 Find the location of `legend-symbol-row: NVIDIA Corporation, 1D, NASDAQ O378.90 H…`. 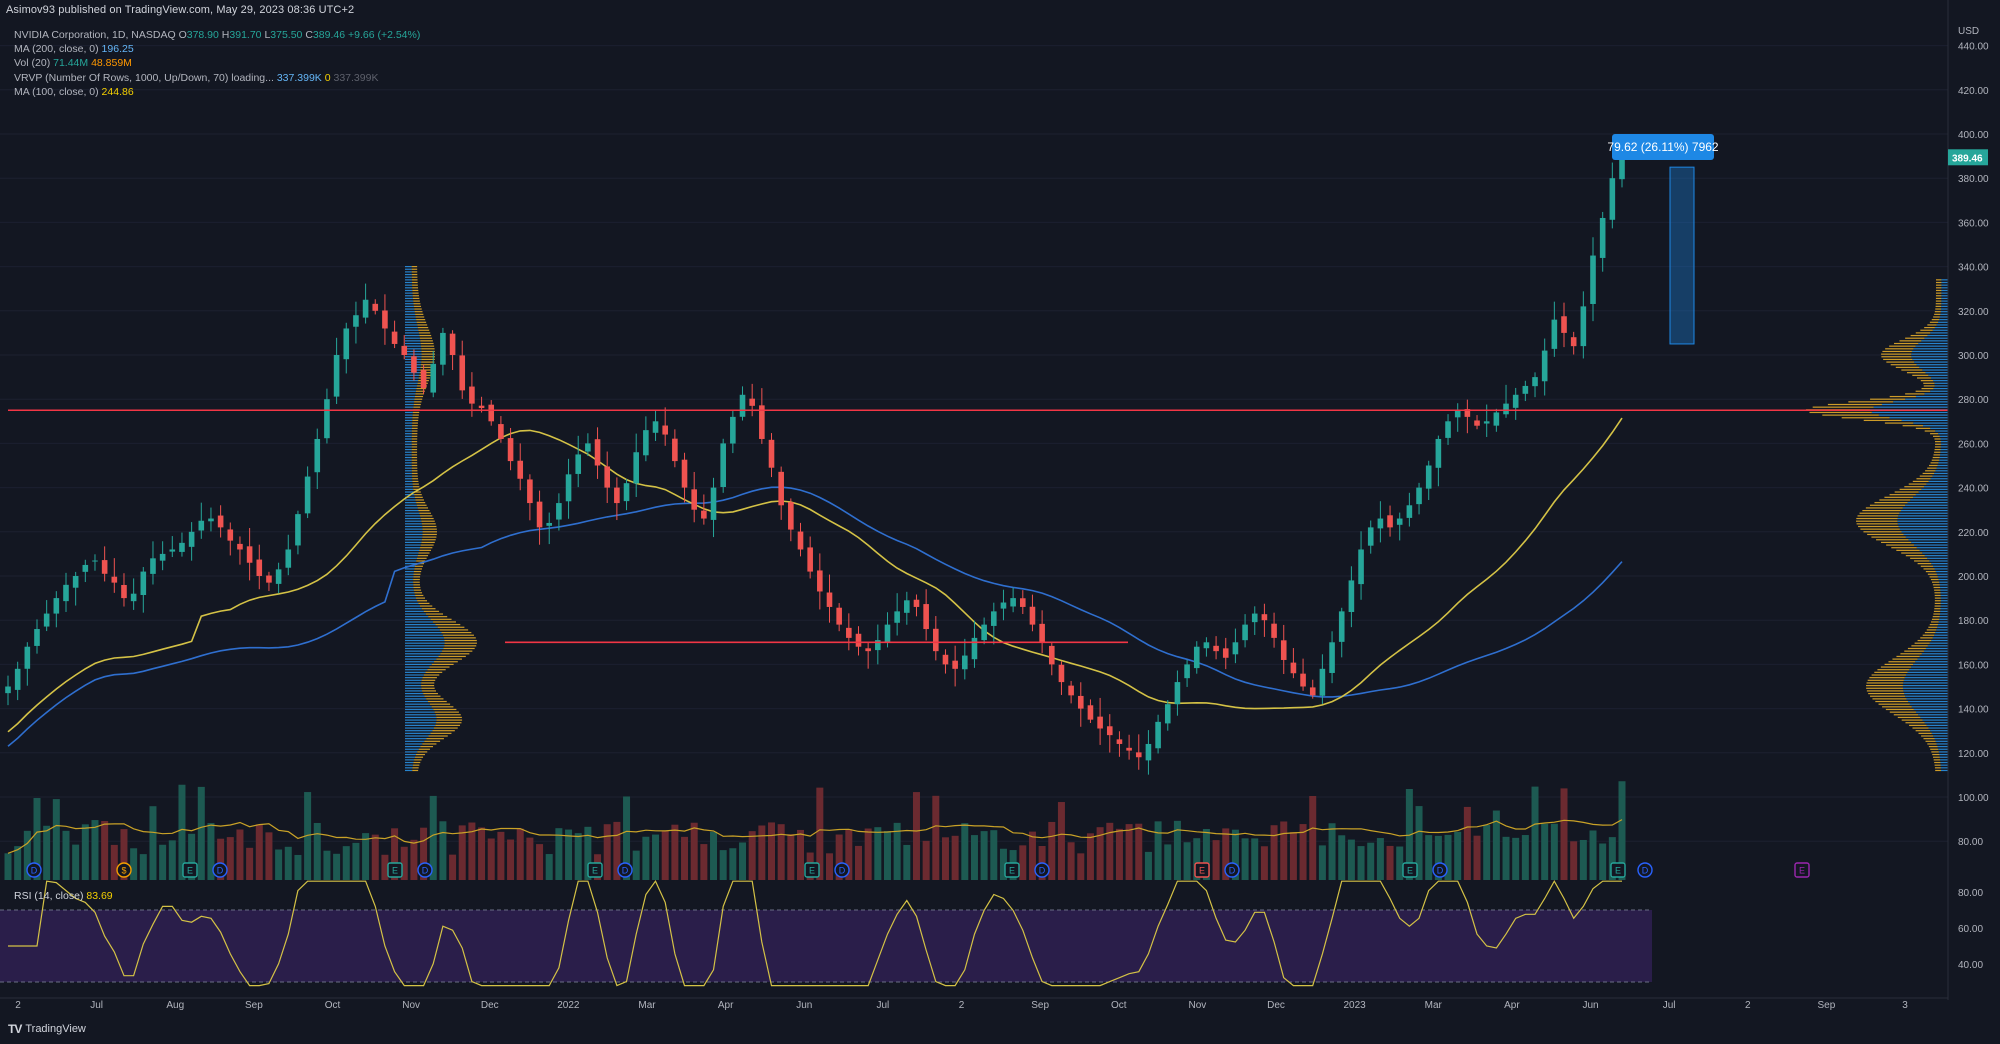

legend-symbol-row: NVIDIA Corporation, 1D, NASDAQ O378.90 H… is located at coordinates (217, 35).